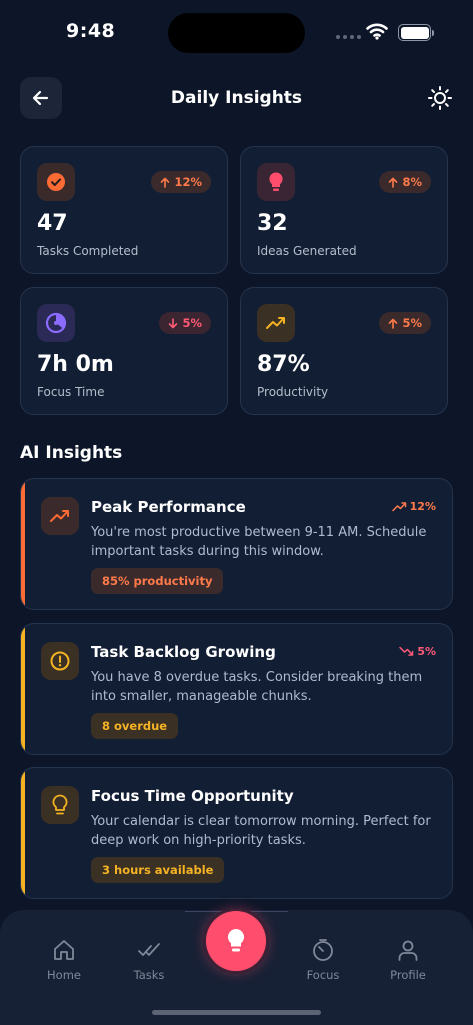  What do you see at coordinates (377, 33) in the screenshot?
I see `wifi-icon` at bounding box center [377, 33].